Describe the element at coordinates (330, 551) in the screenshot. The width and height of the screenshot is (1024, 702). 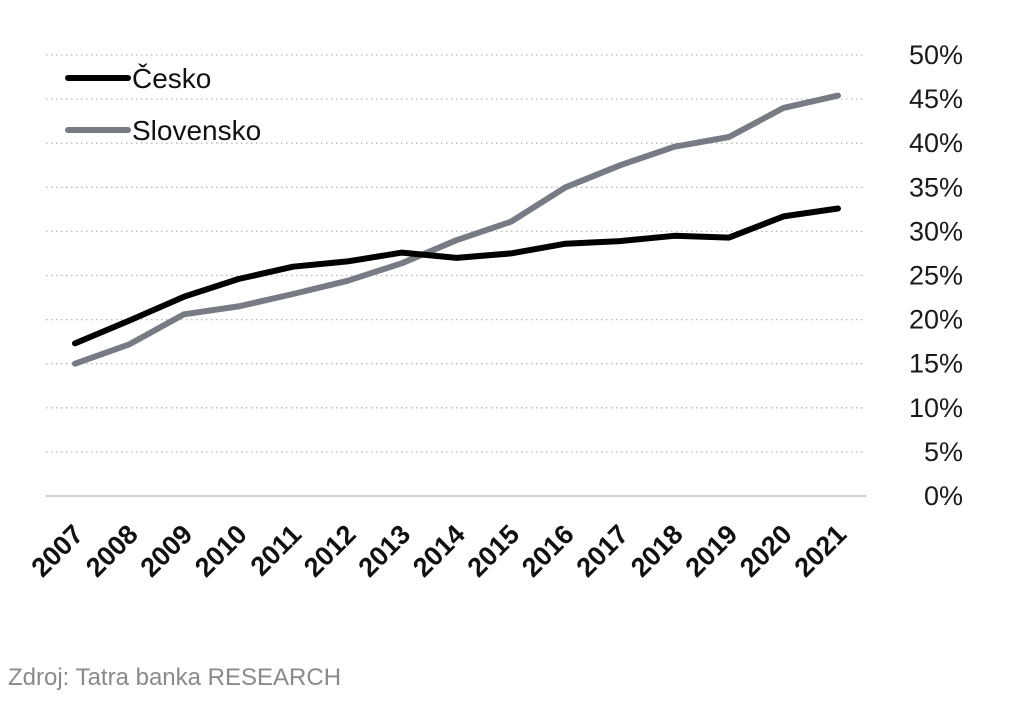
I see `x-tick-label: 2012` at that location.